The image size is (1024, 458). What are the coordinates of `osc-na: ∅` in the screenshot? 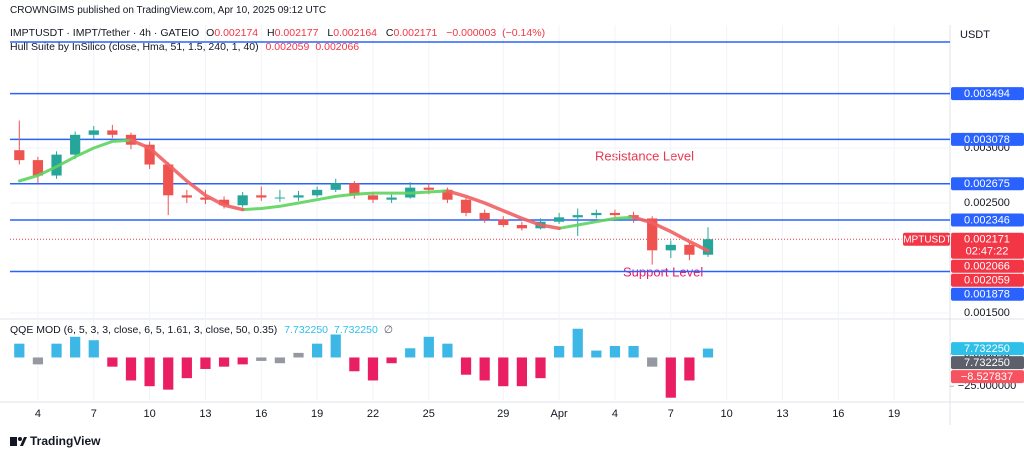 It's located at (388, 330).